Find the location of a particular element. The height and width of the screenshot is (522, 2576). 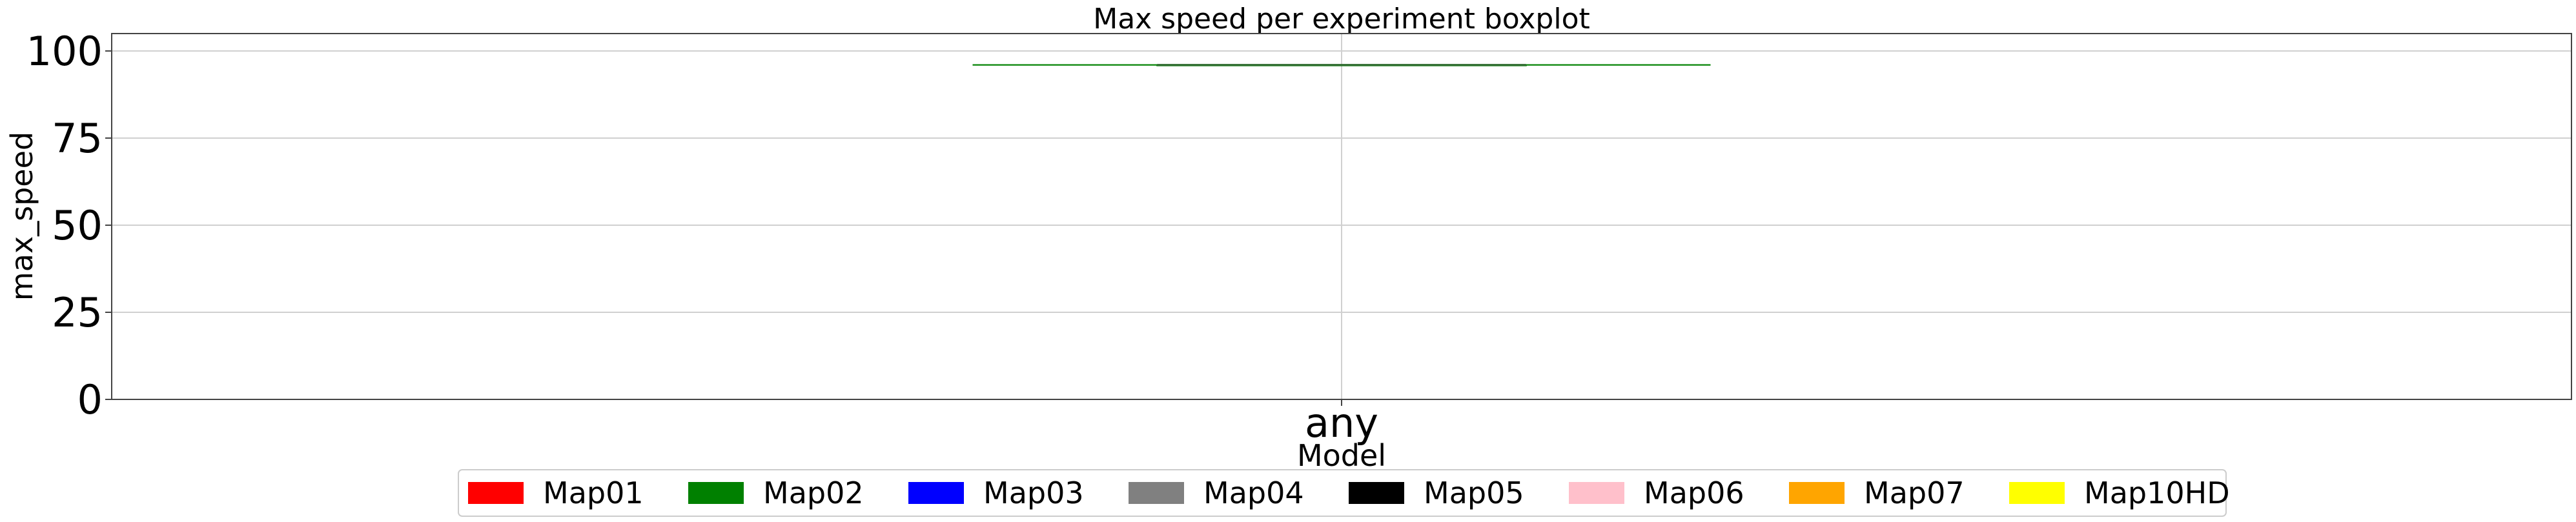

legend-label: Map04 is located at coordinates (1254, 493).